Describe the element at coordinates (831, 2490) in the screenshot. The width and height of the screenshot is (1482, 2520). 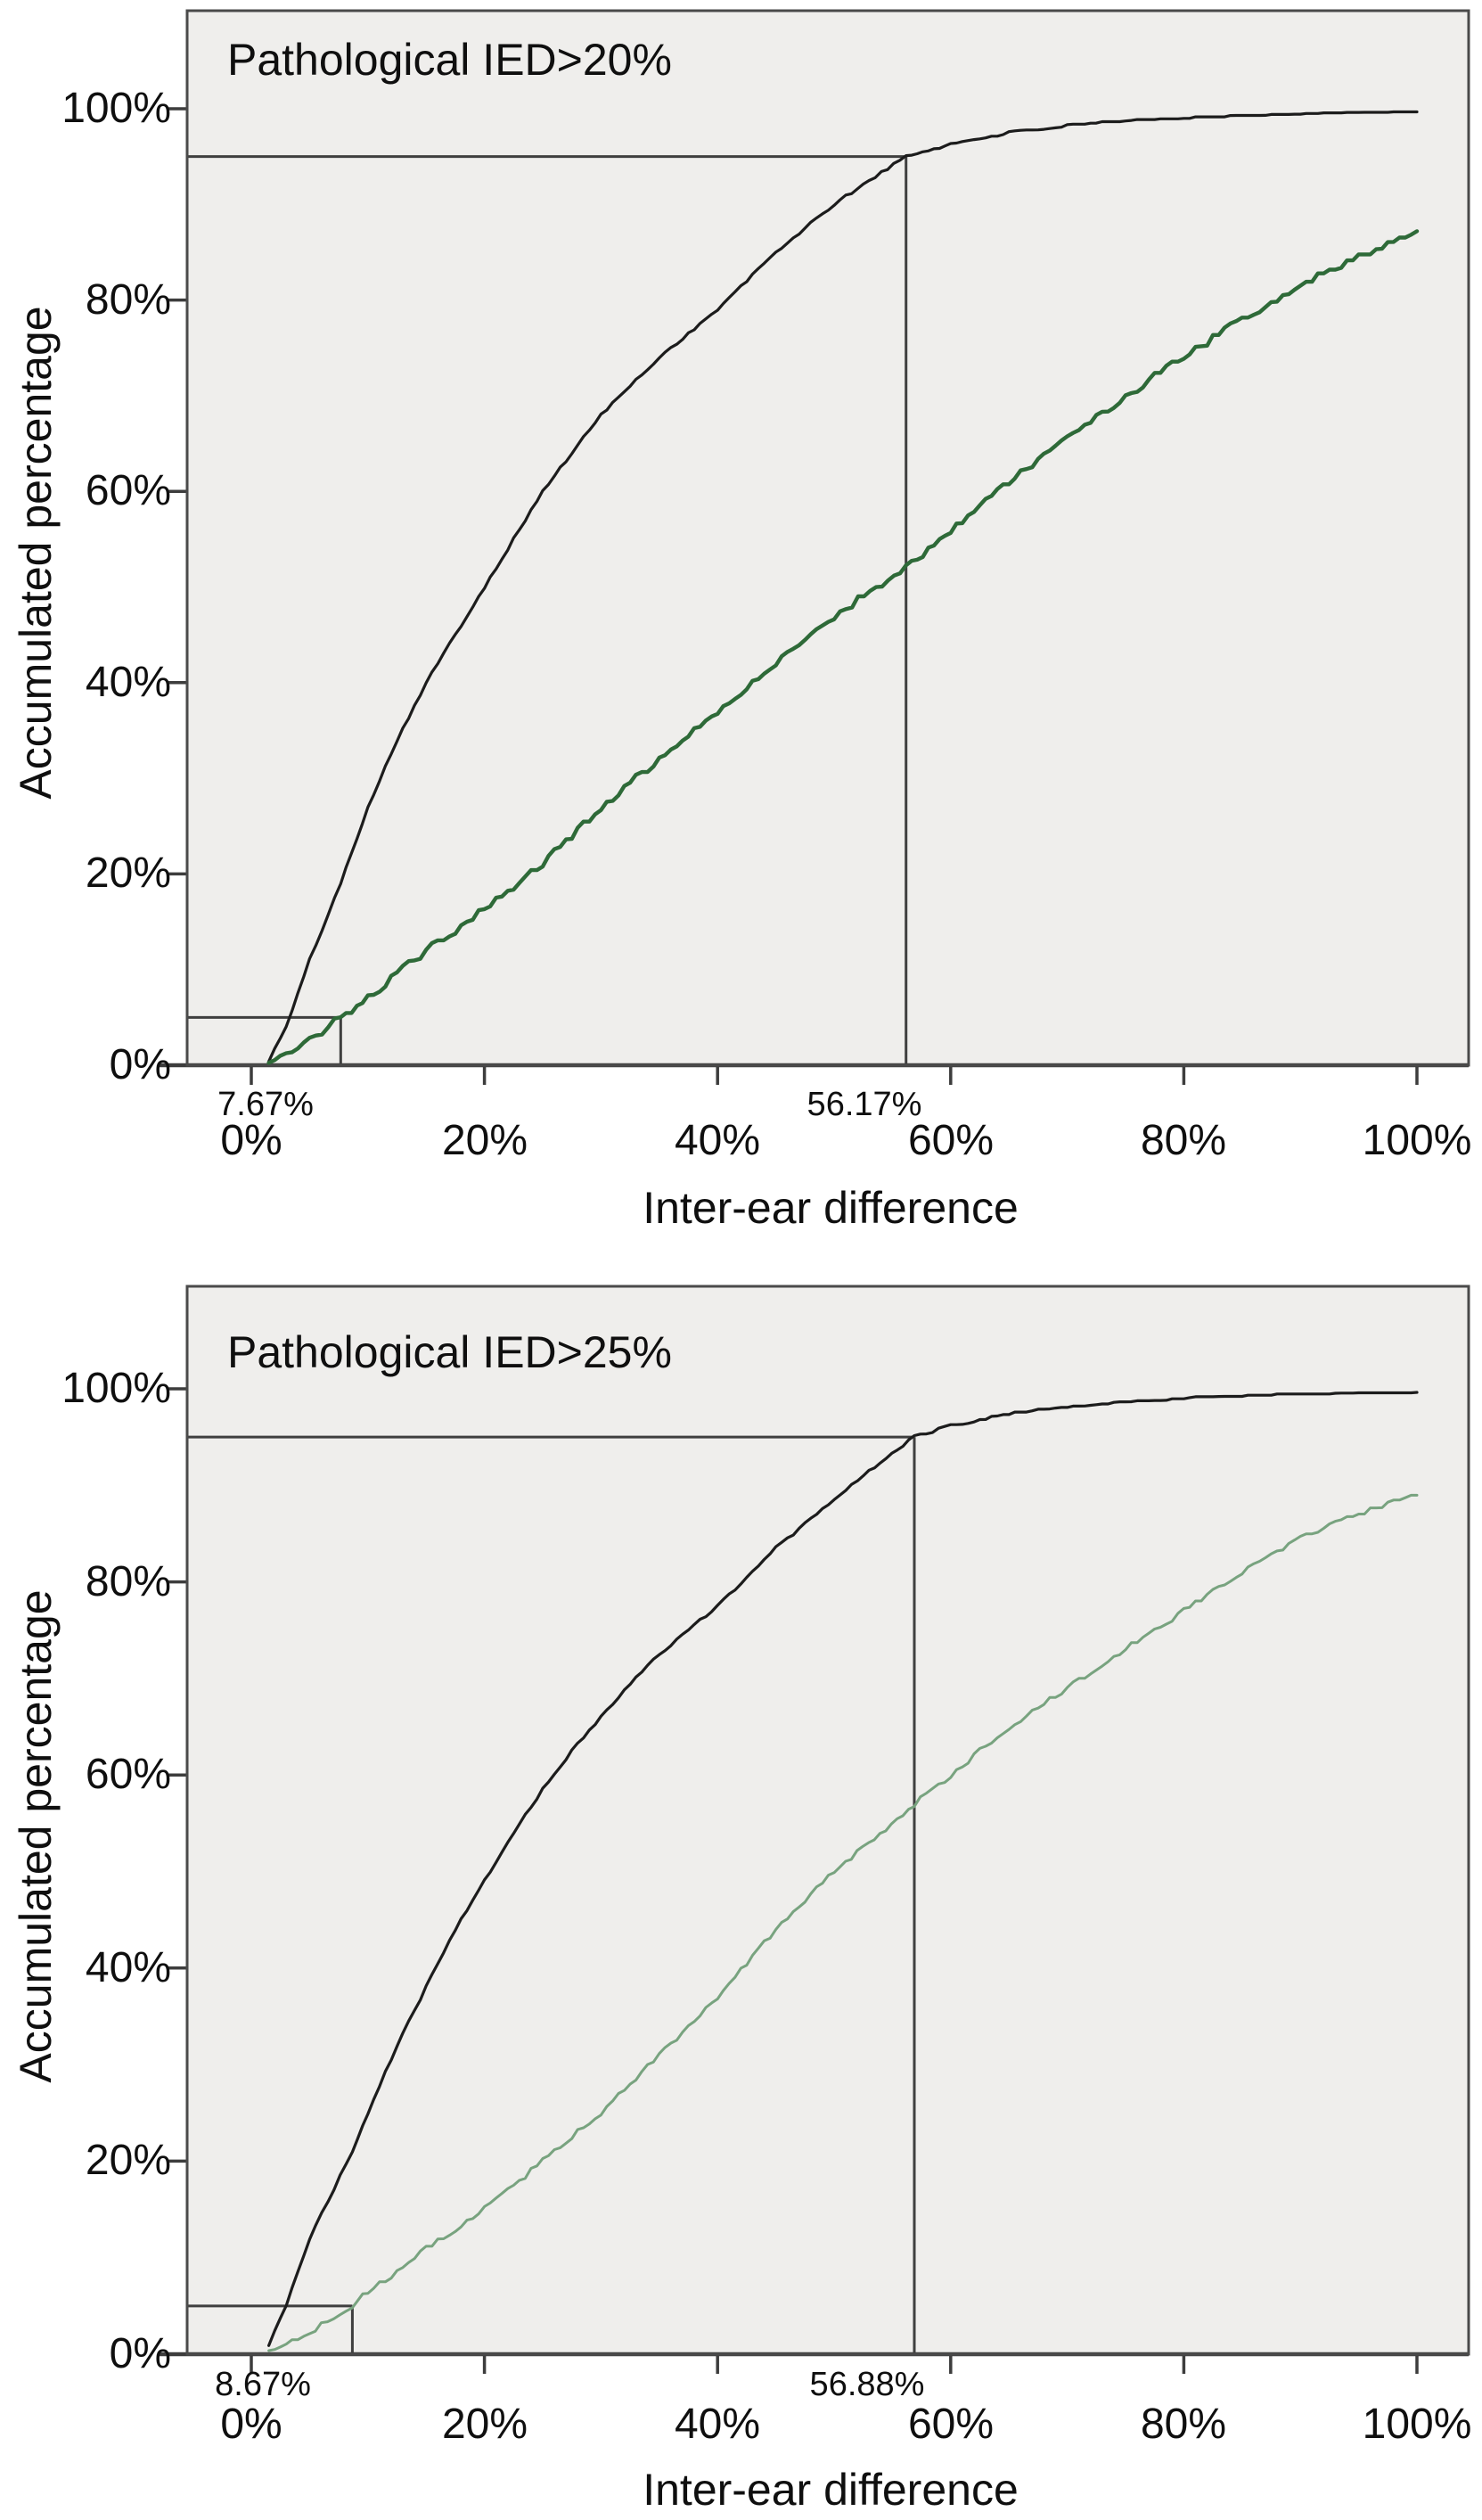
I see `chart-2-x-axis-title: Inter-ear difference` at that location.